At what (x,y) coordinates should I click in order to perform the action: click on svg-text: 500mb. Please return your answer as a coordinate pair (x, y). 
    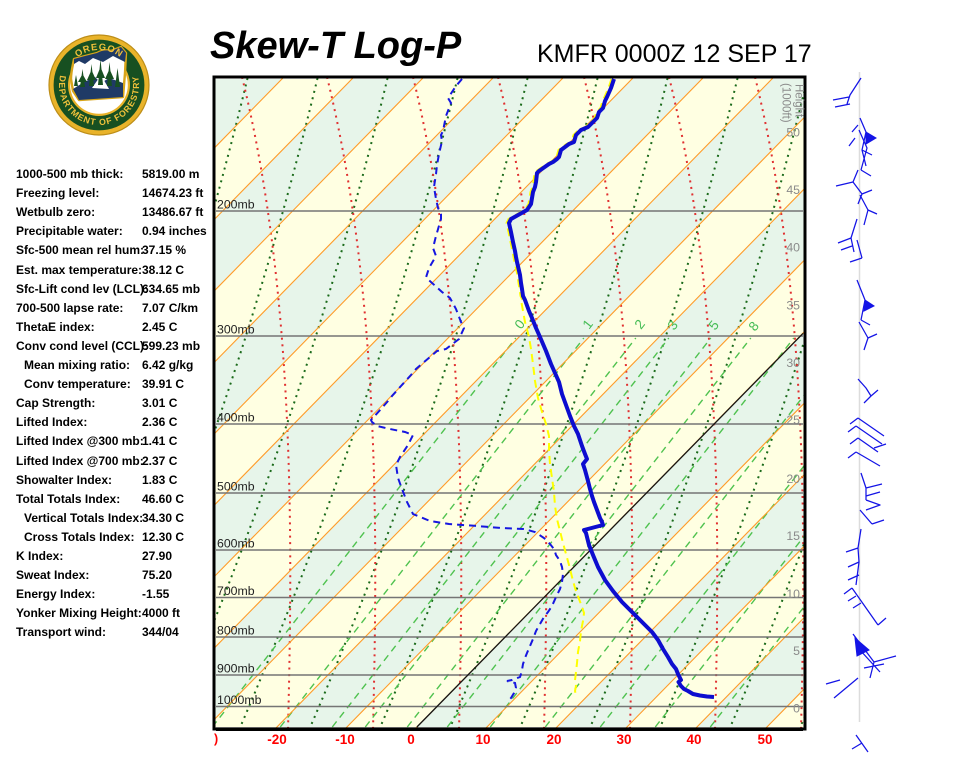
    Looking at the image, I should click on (236, 487).